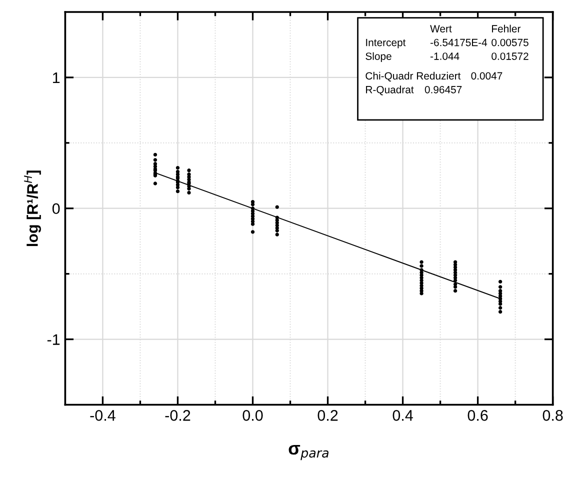  I want to click on annotation: 0.96457, so click(443, 90).